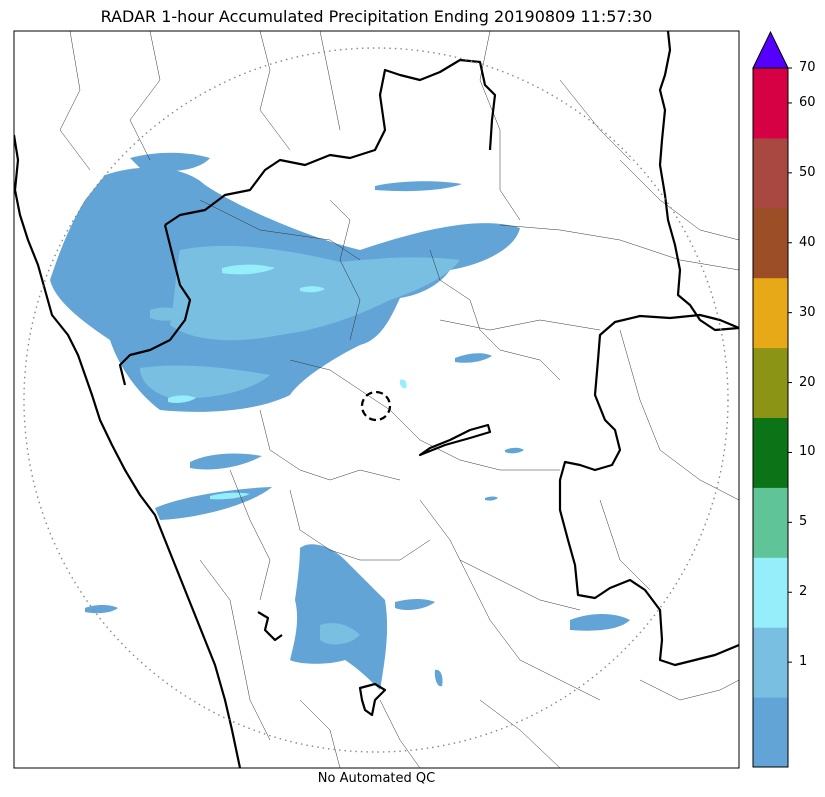  Describe the element at coordinates (807, 102) in the screenshot. I see `colorbar-tick-label: 60` at that location.